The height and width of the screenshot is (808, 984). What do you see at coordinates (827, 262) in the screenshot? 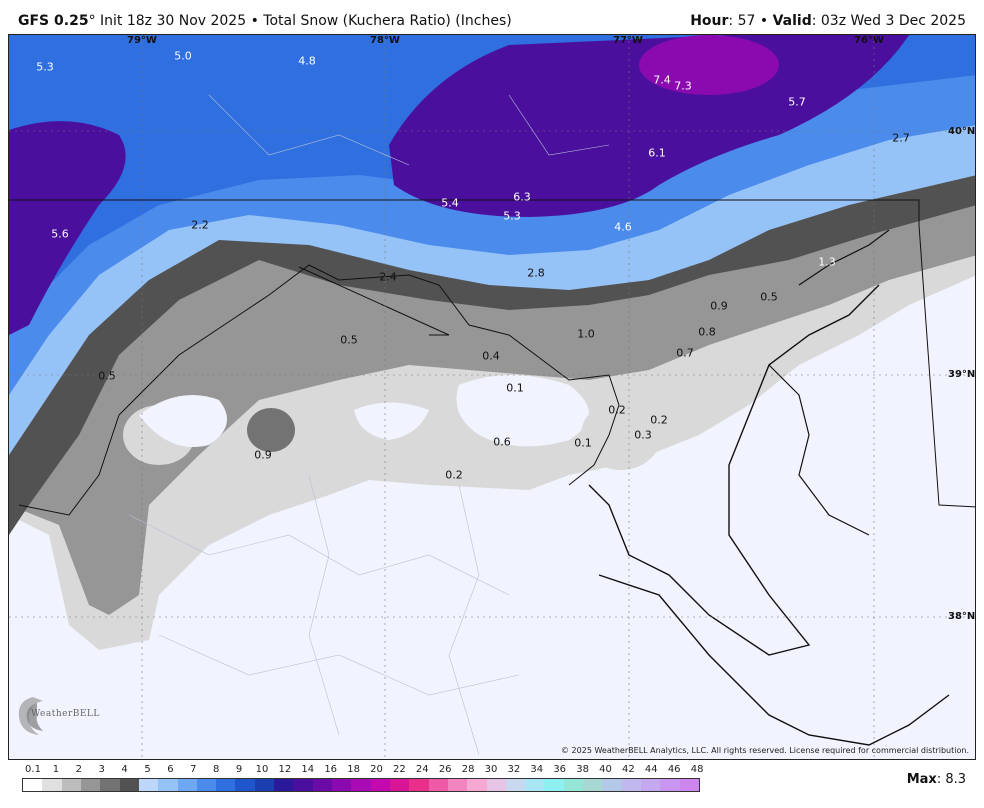
I see `snow-value-label: 1.3` at bounding box center [827, 262].